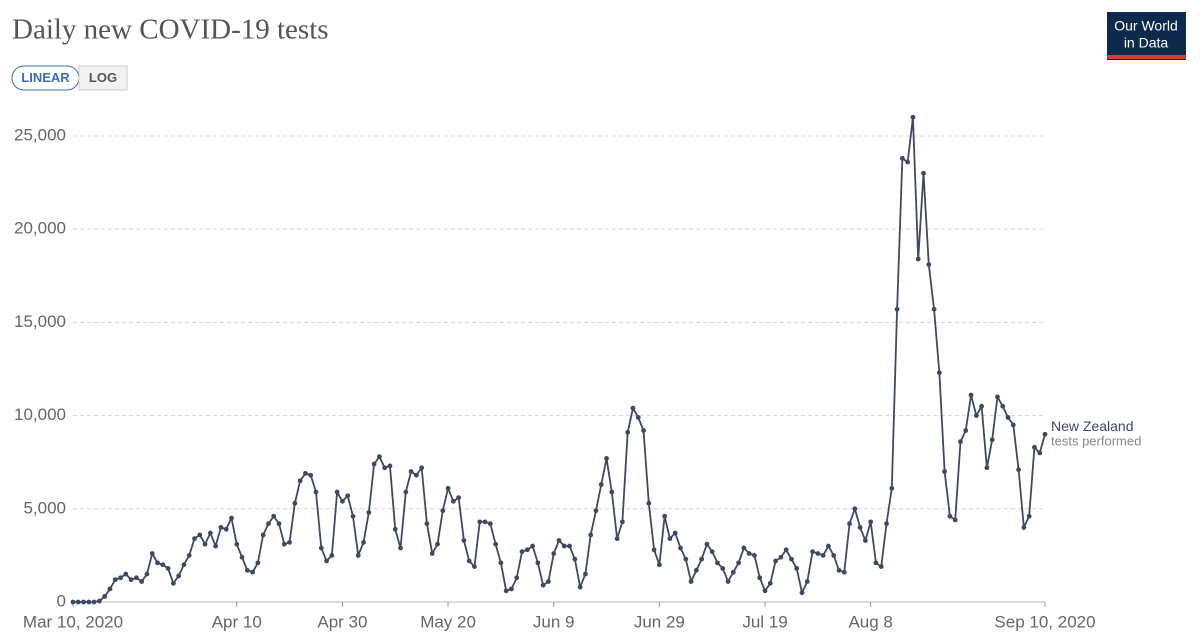 The image size is (1200, 641). Describe the element at coordinates (554, 621) in the screenshot. I see `x-tick-label: Jun 9` at that location.